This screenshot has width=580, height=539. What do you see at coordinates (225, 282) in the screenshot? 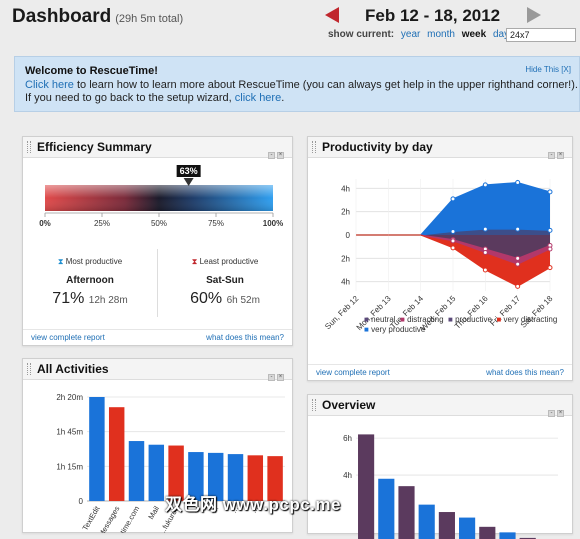
I see `least-productive: ⧗ Least productive Sat-Sun 60% 6h 52m` at bounding box center [225, 282].